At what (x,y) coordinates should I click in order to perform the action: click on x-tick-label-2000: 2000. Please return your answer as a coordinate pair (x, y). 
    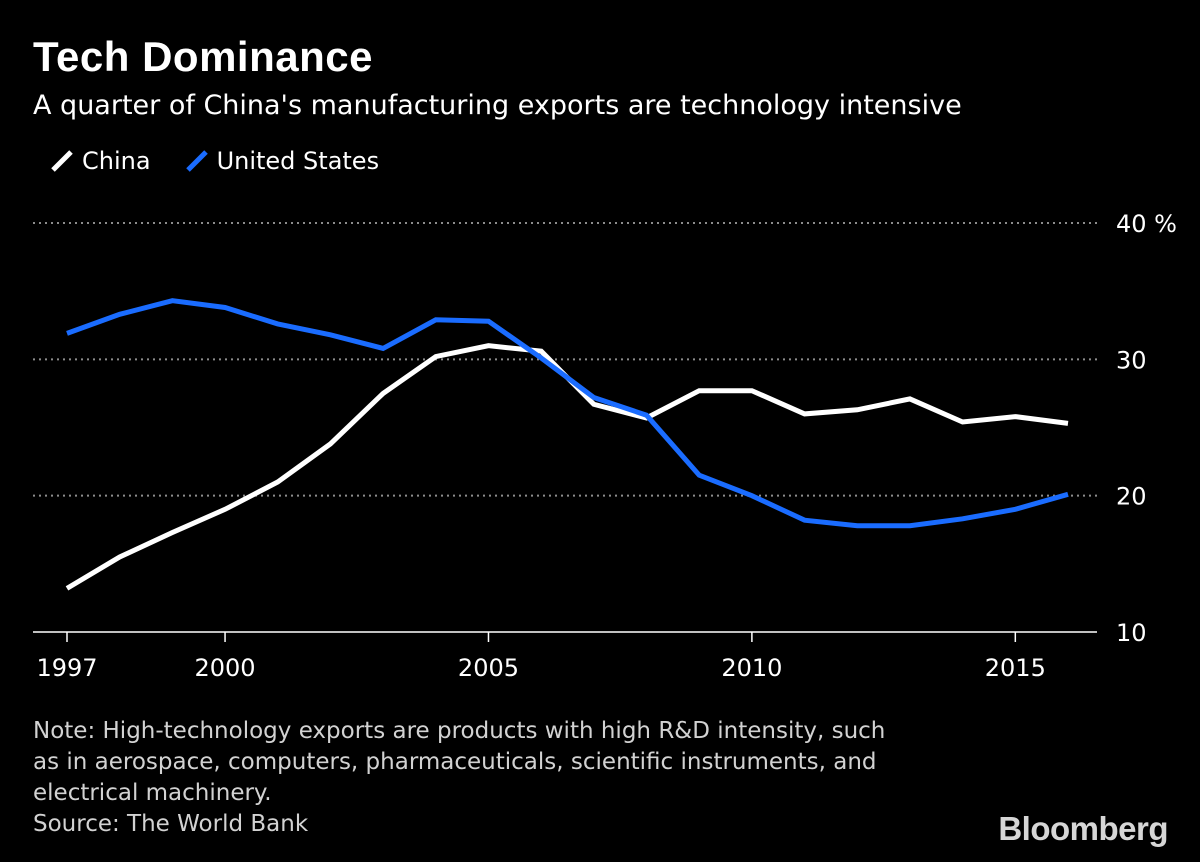
    Looking at the image, I should click on (225, 668).